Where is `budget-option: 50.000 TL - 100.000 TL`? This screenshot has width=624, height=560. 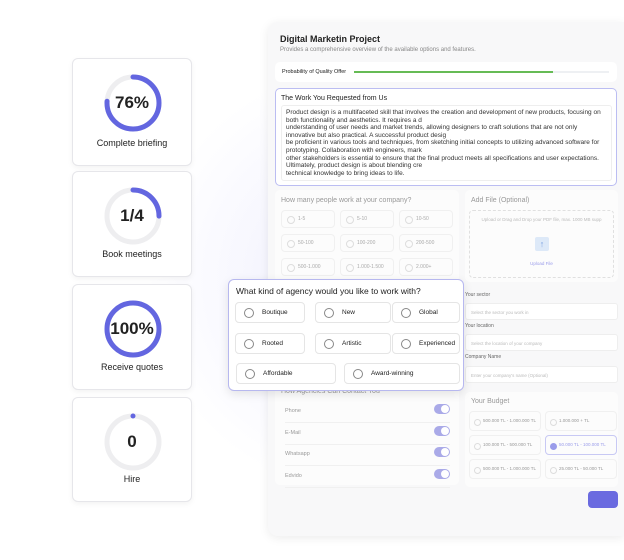
budget-option: 50.000 TL - 100.000 TL is located at coordinates (581, 445).